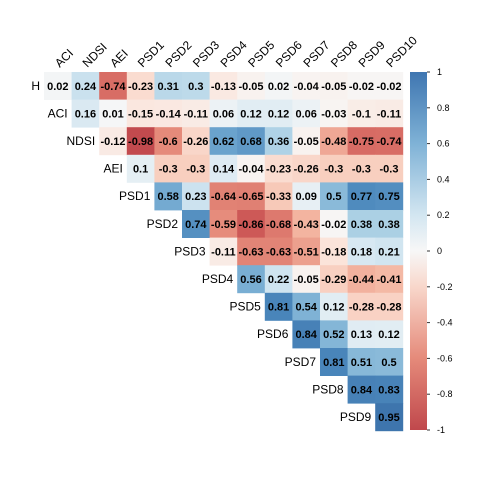 Image resolution: width=480 pixels, height=480 pixels. What do you see at coordinates (440, 251) in the screenshot?
I see `colorbar-ticks: 1 0.8 0.6 0.4 0.2 0 -0.2 -0.4 -0.6 -0.8 -1` at bounding box center [440, 251].